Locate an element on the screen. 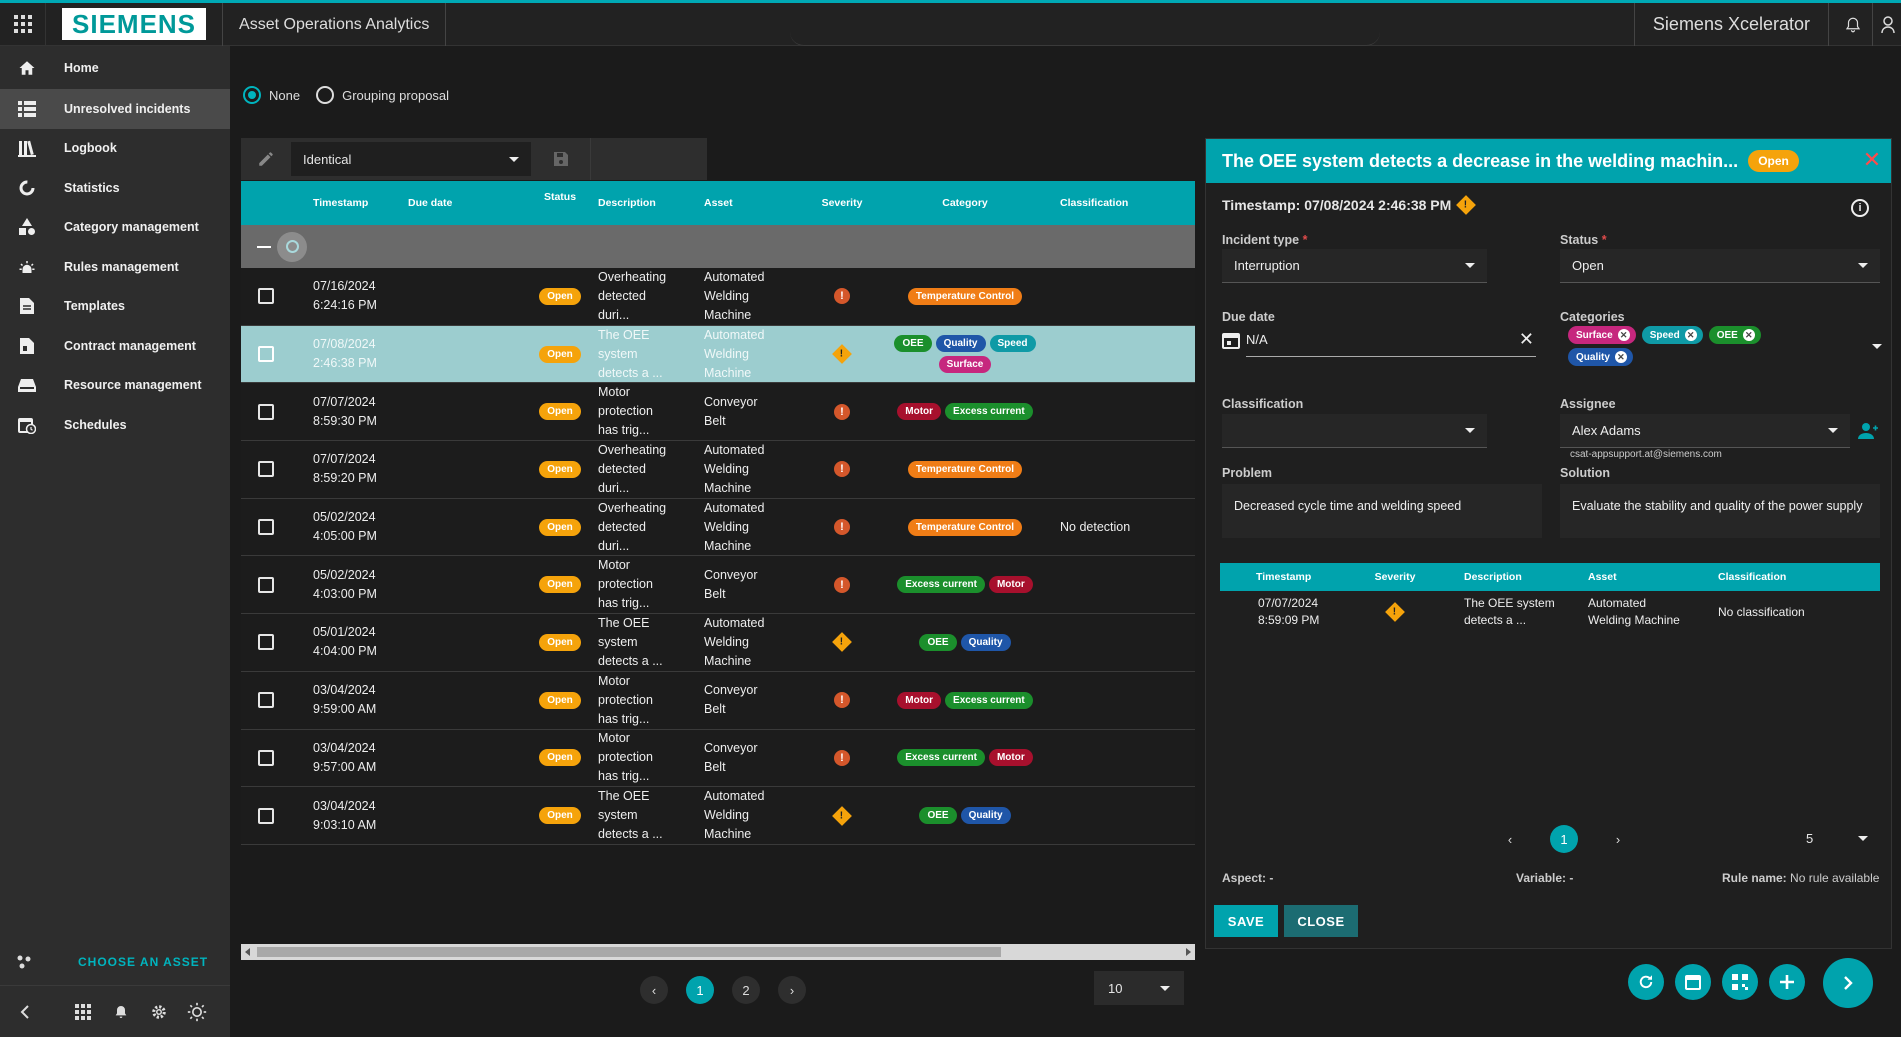 The width and height of the screenshot is (1901, 1037). refresh-icon is located at coordinates (1646, 982).